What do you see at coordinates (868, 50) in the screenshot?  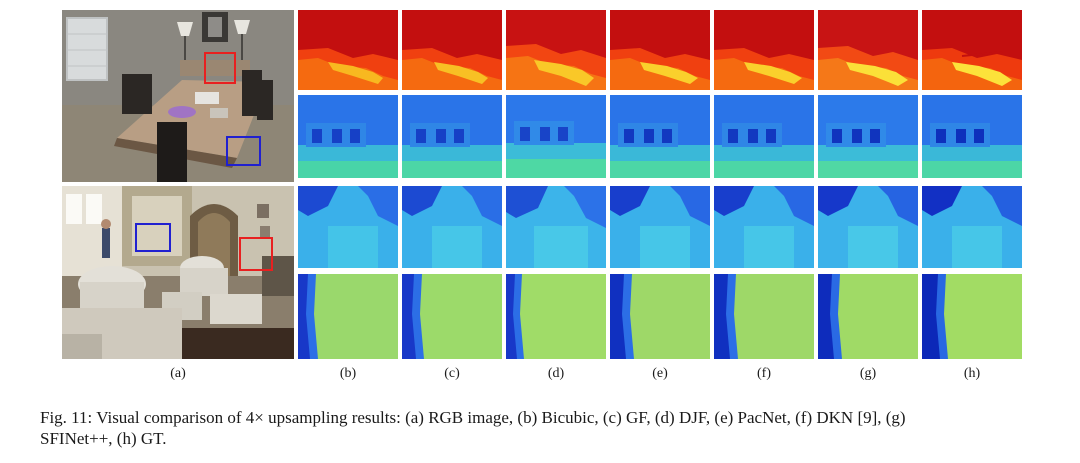 I see `depth-crop-g-row1` at bounding box center [868, 50].